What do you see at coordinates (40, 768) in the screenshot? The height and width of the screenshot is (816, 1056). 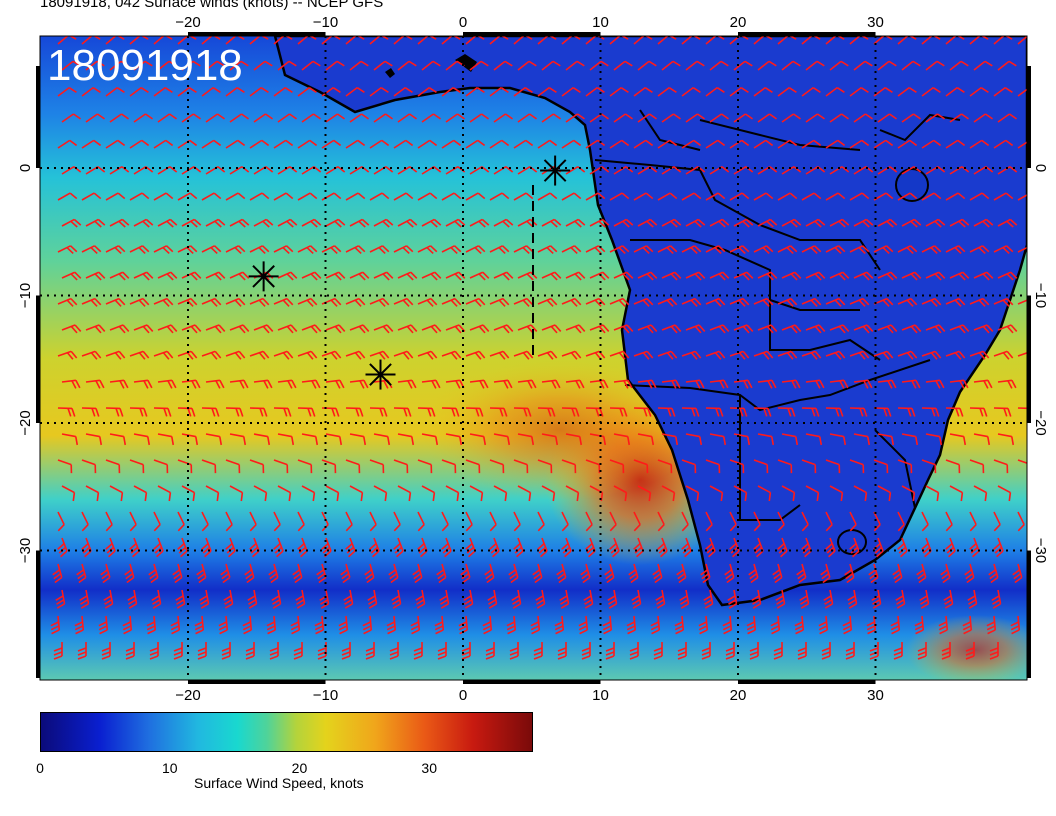 I see `colorbar-tick-label: 0` at bounding box center [40, 768].